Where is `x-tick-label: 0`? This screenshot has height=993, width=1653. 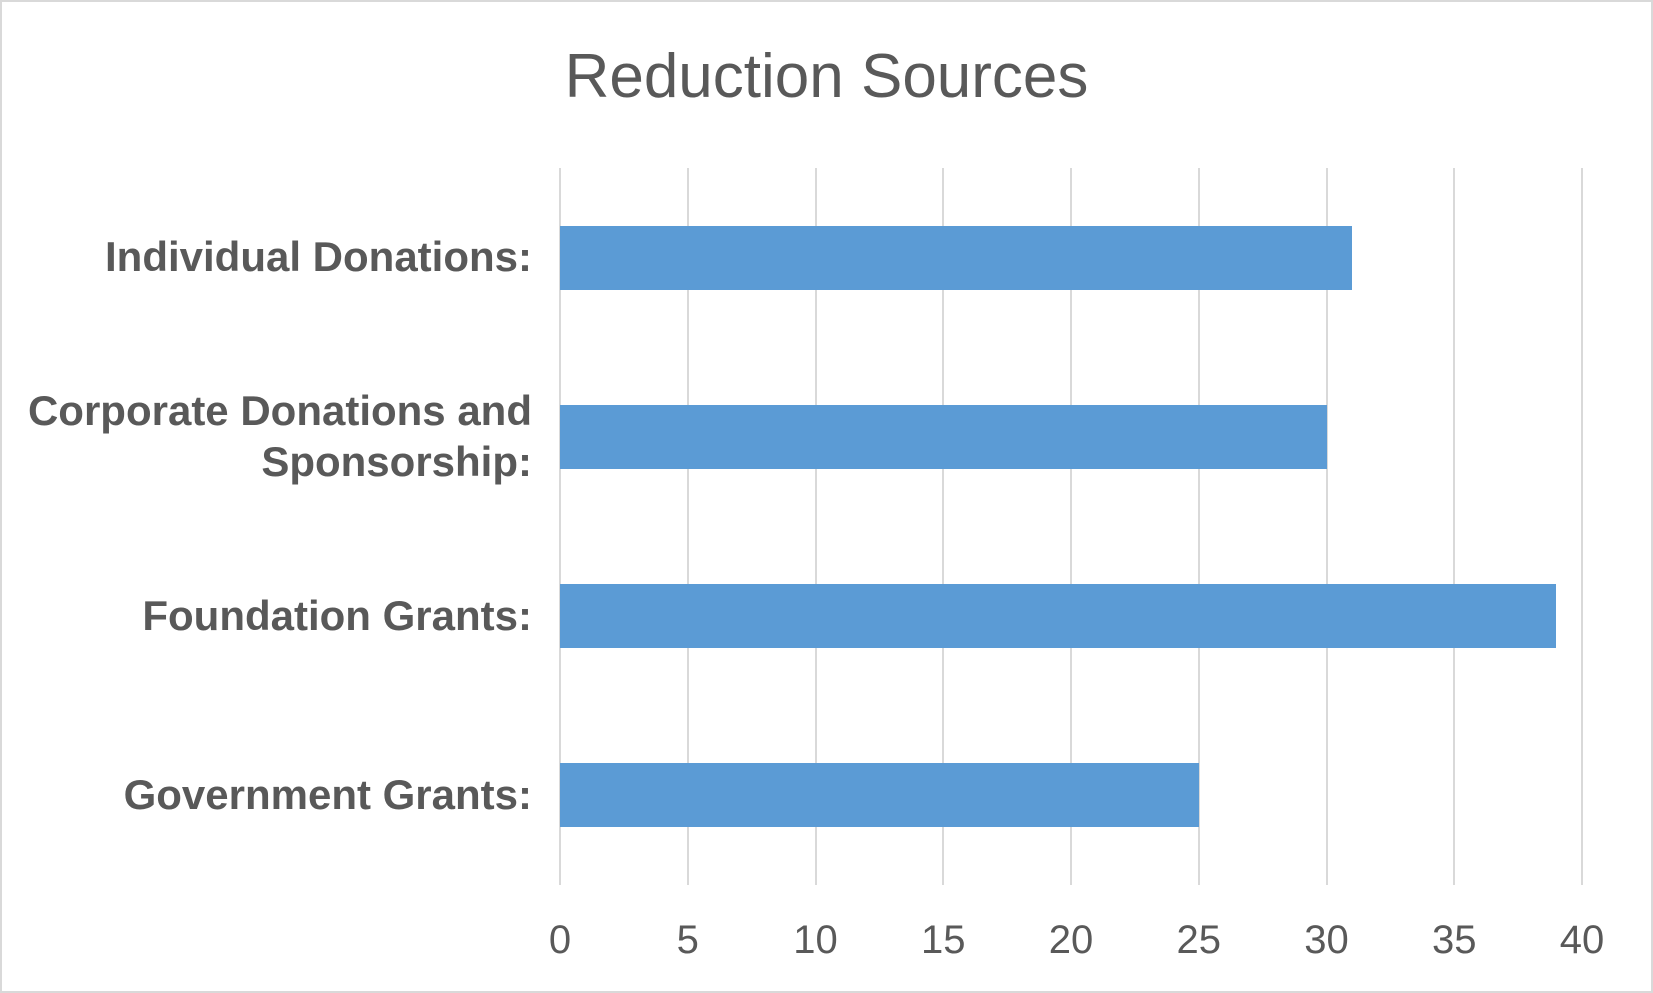 x-tick-label: 0 is located at coordinates (560, 940).